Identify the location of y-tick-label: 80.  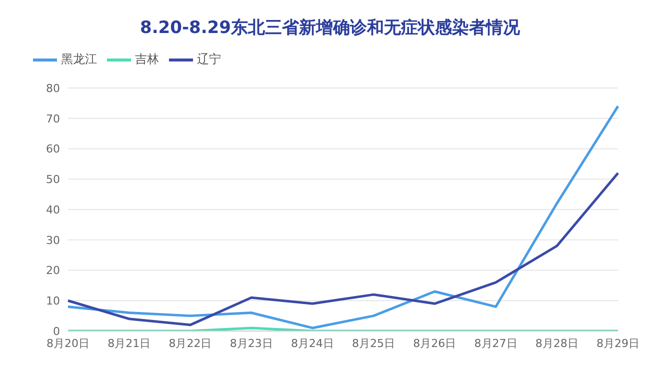
(53, 88).